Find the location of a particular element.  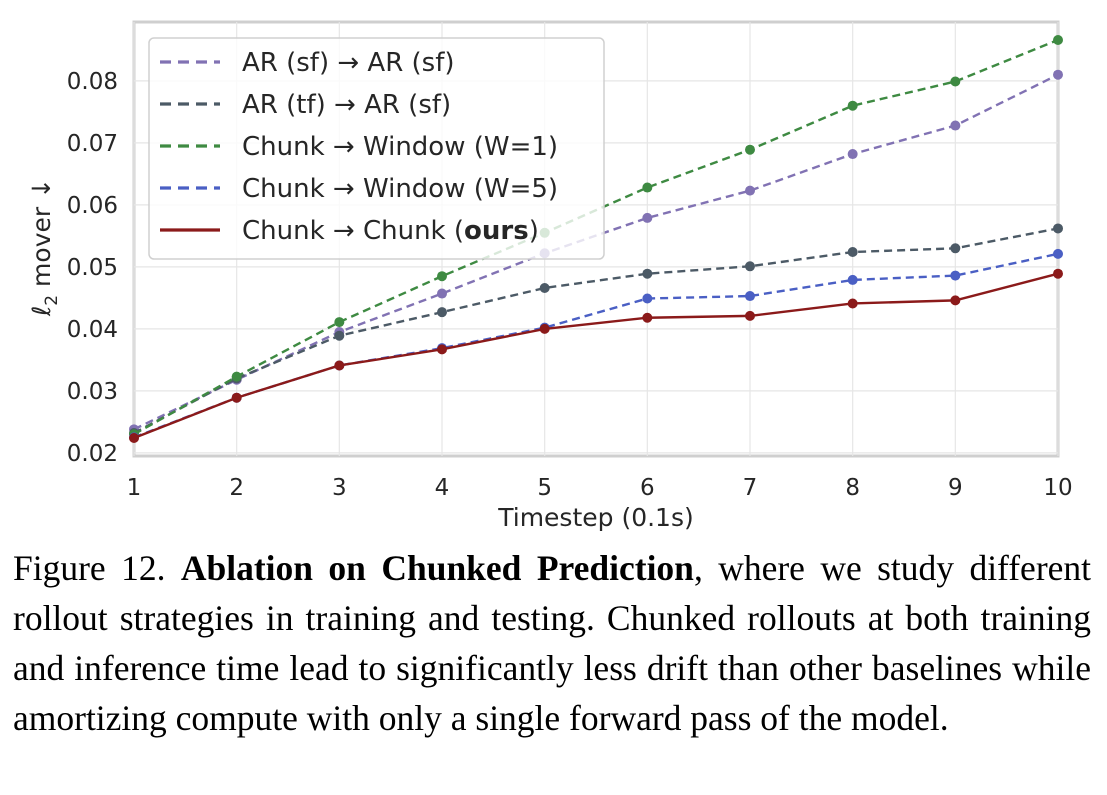

x-axis-title: Timestep (0.1s) is located at coordinates (595, 517).